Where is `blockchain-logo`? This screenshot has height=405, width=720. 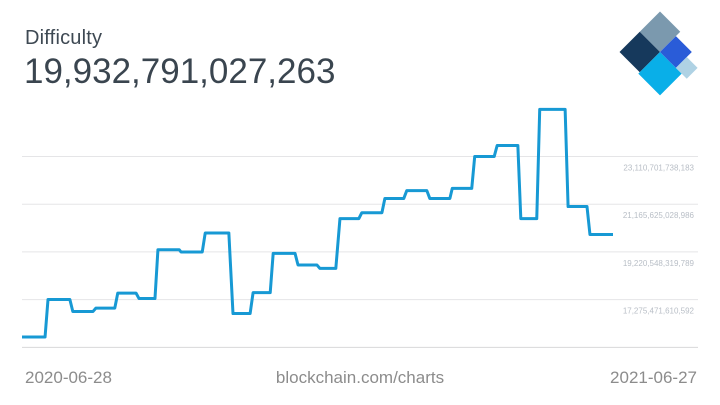 blockchain-logo is located at coordinates (658, 53).